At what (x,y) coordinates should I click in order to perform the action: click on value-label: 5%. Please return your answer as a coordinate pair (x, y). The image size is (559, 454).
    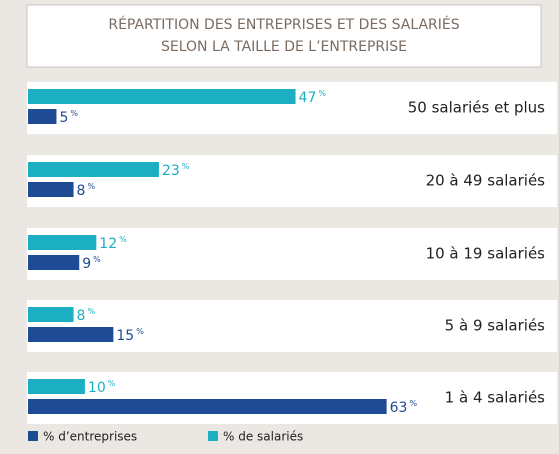
    Looking at the image, I should click on (68, 118).